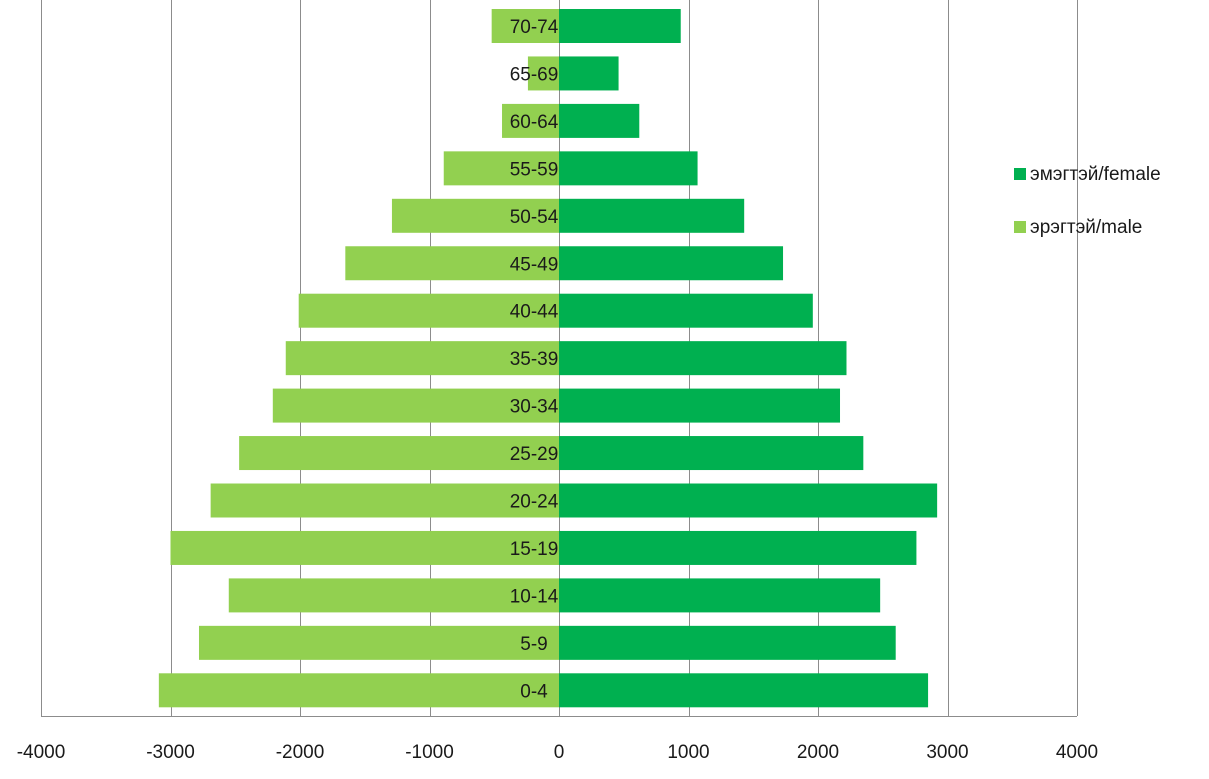 The width and height of the screenshot is (1209, 779). I want to click on category-label: 50-54, so click(534, 217).